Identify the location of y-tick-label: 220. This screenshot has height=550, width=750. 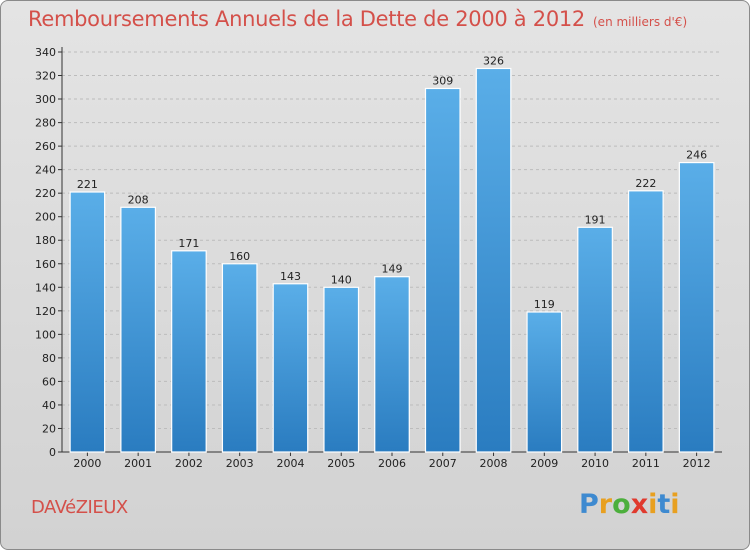
(45, 193).